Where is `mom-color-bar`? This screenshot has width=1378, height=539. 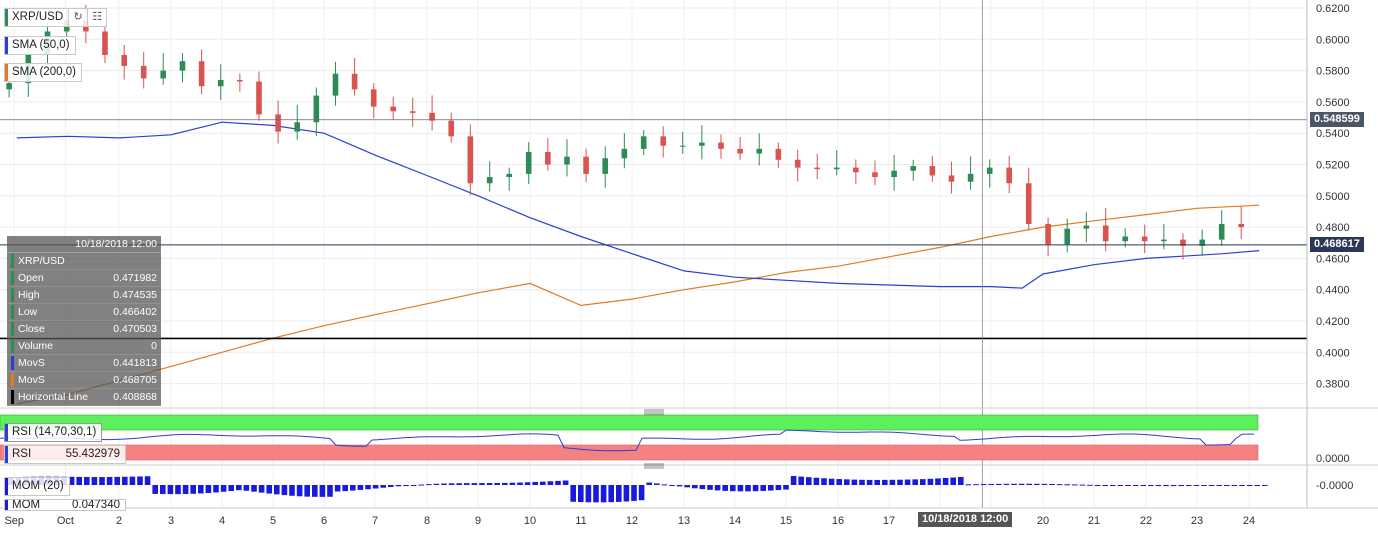
mom-color-bar is located at coordinates (6, 486).